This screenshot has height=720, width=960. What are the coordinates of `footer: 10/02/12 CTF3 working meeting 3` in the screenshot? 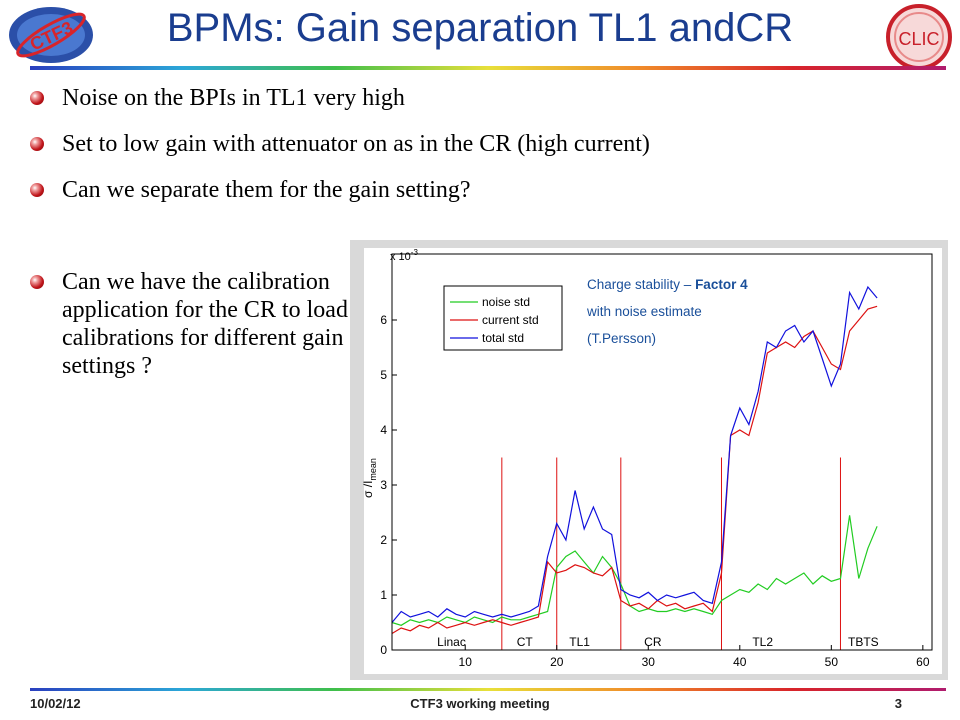 It's located at (480, 704).